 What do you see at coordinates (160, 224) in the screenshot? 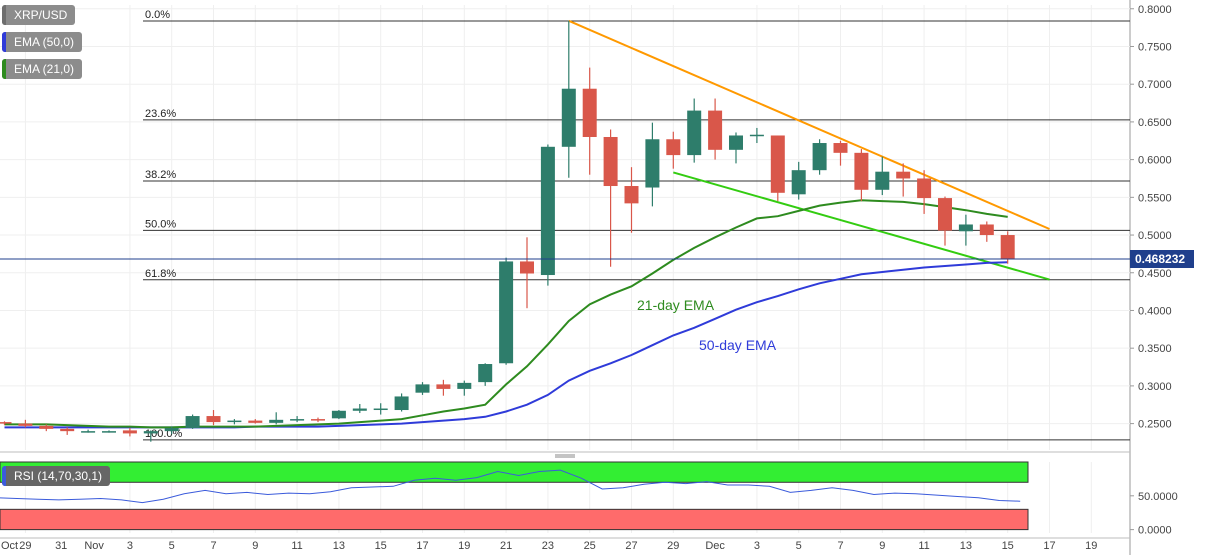
I see `fib-label: 50.0%` at bounding box center [160, 224].